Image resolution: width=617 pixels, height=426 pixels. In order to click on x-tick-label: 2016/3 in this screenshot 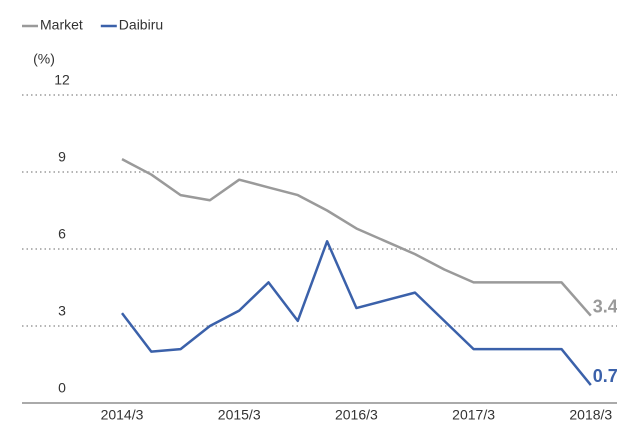, I will do `click(356, 415)`.